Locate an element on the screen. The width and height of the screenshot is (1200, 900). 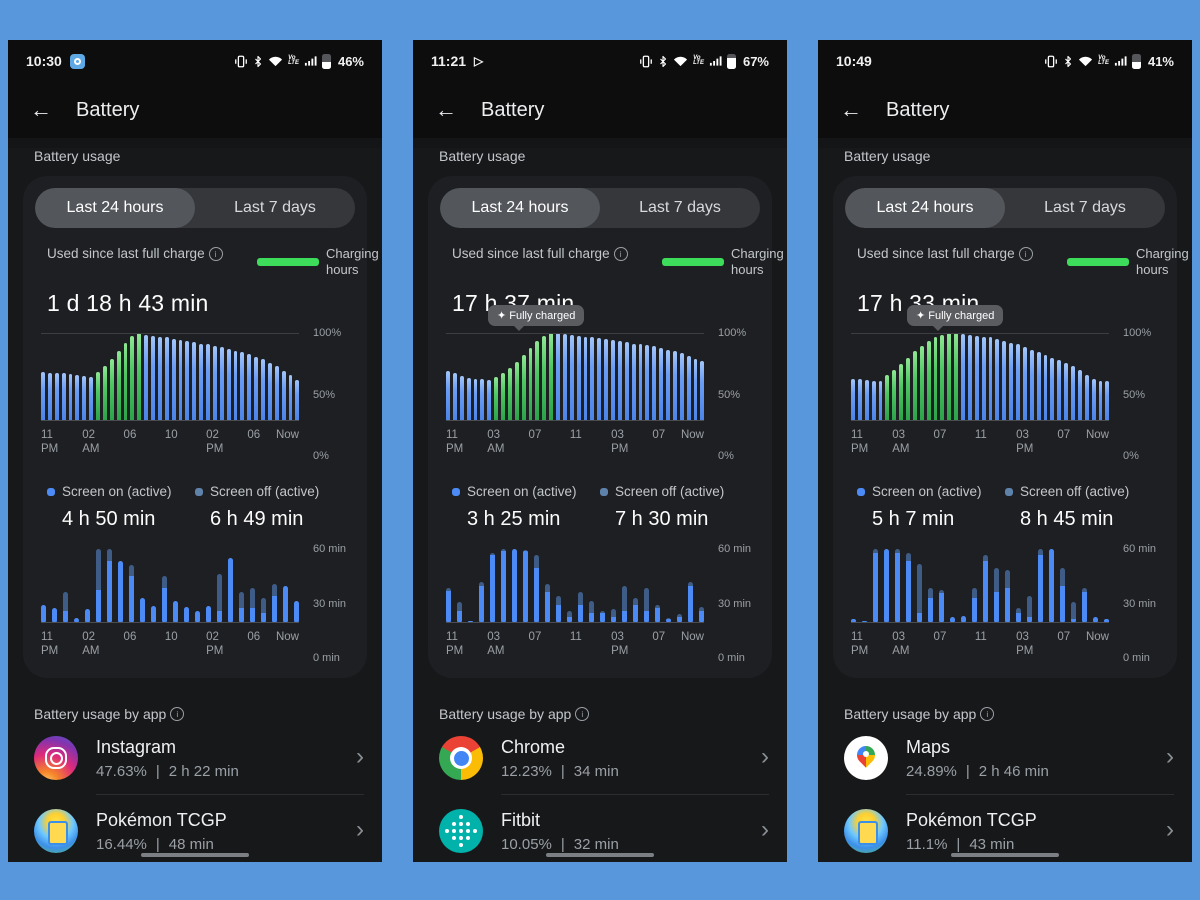
app-name: Fitbit is located at coordinates (521, 819).